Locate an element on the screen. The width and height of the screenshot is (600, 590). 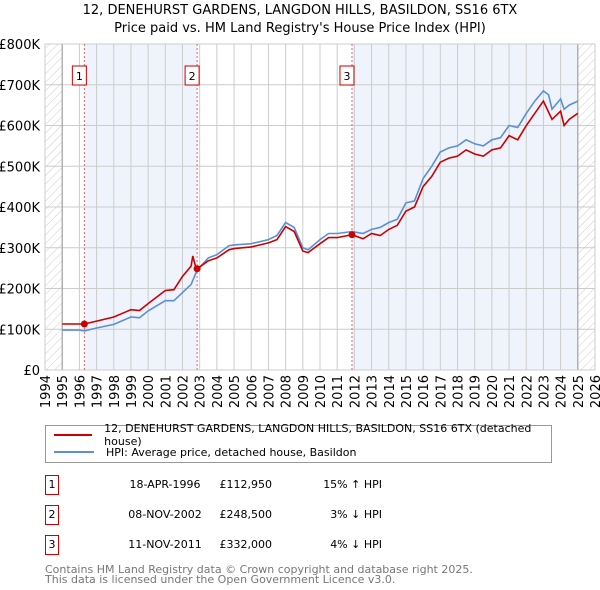
transaction-date: 08-NOV-2002 is located at coordinates (165, 514).